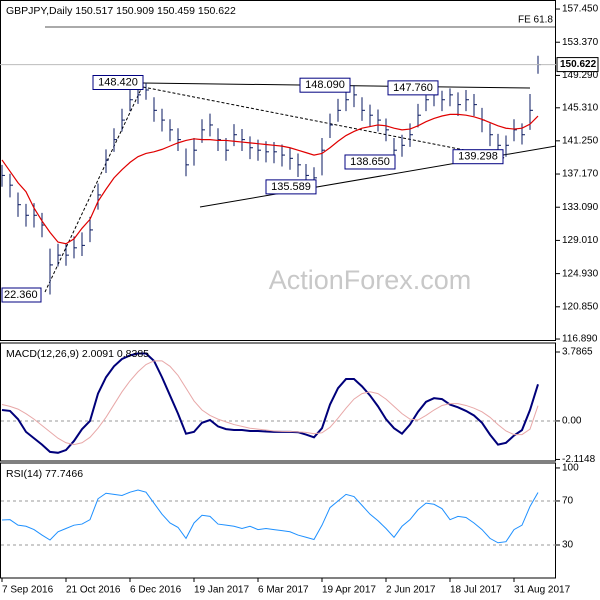  I want to click on note: 22.360, so click(21, 295).